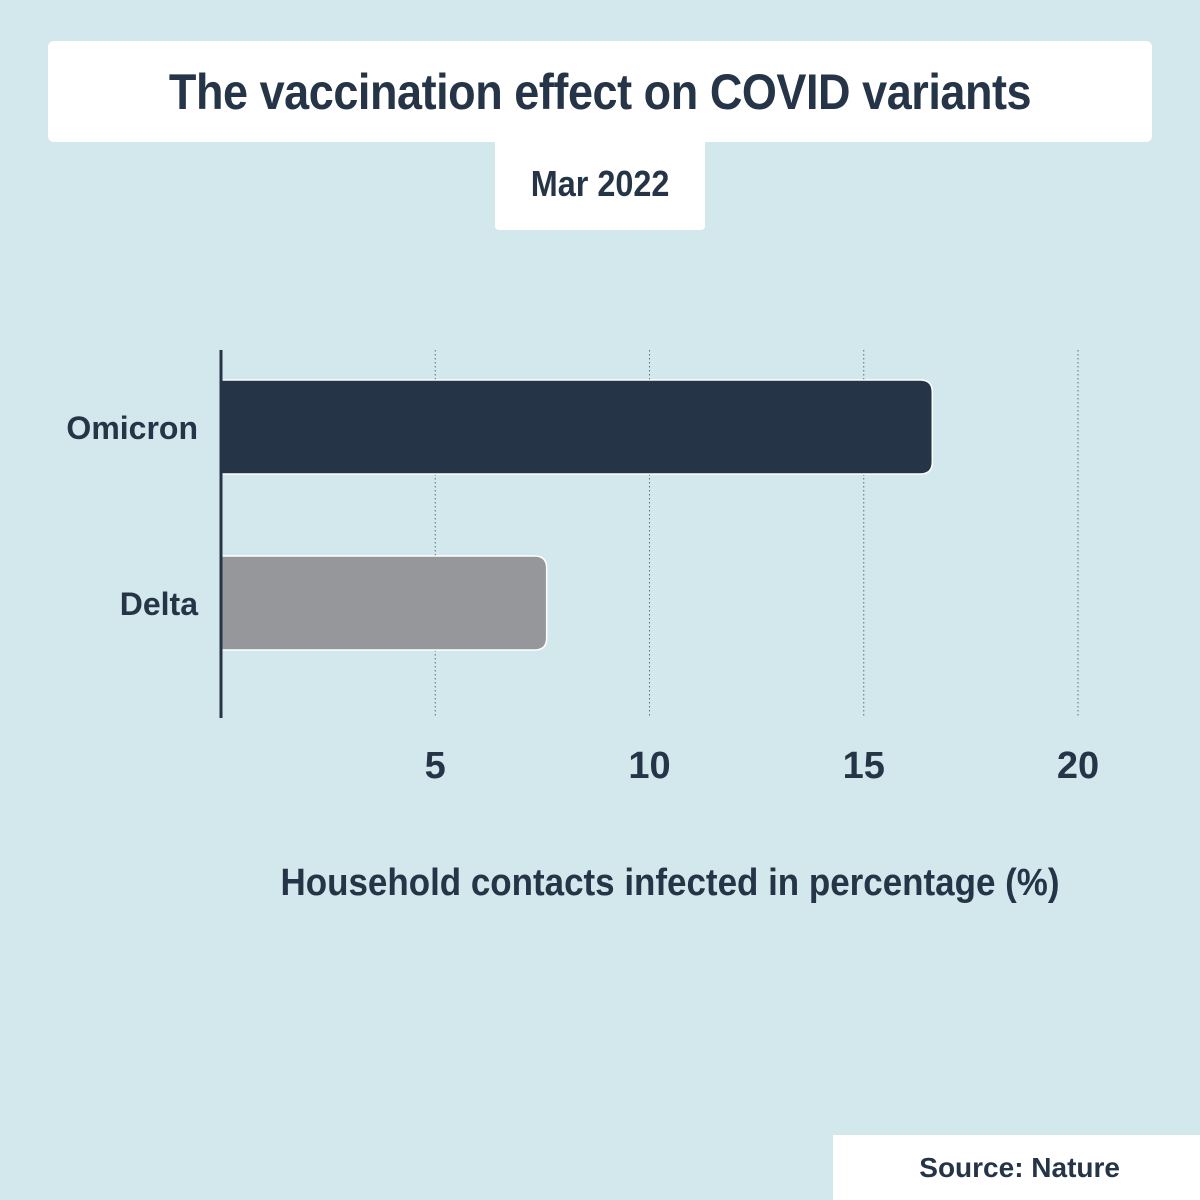 This screenshot has width=1200, height=1200. Describe the element at coordinates (132, 516) in the screenshot. I see `category-labels: Omicron Delta` at that location.